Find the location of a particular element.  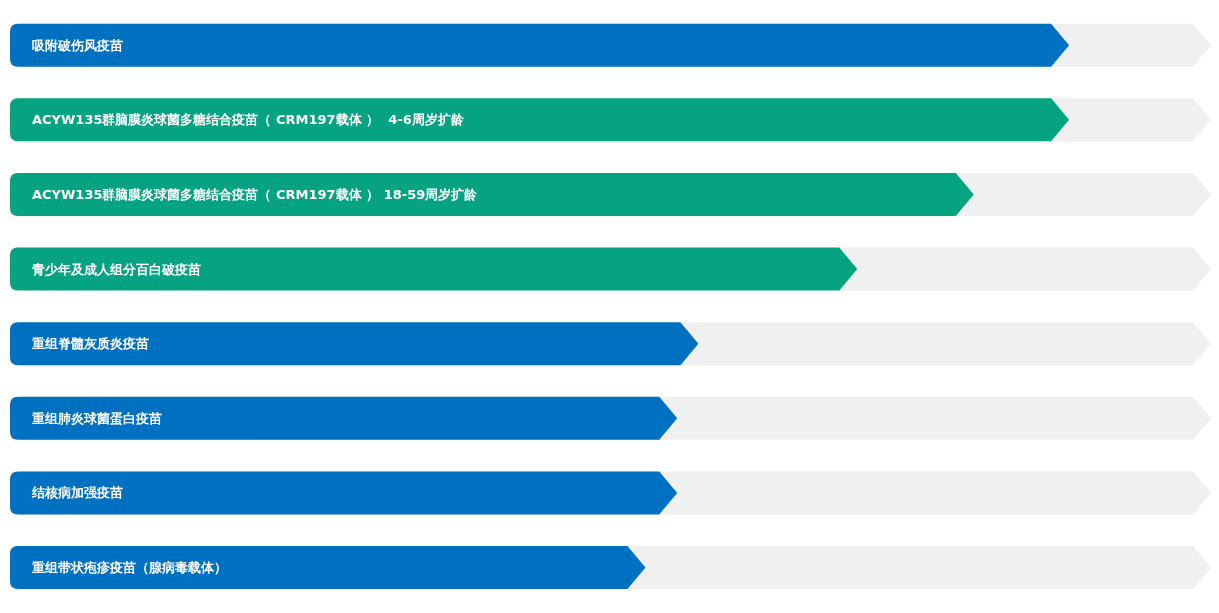

y-tick-label: 重组带状疱疹疫苗（腺病毒载体） is located at coordinates (129, 568).